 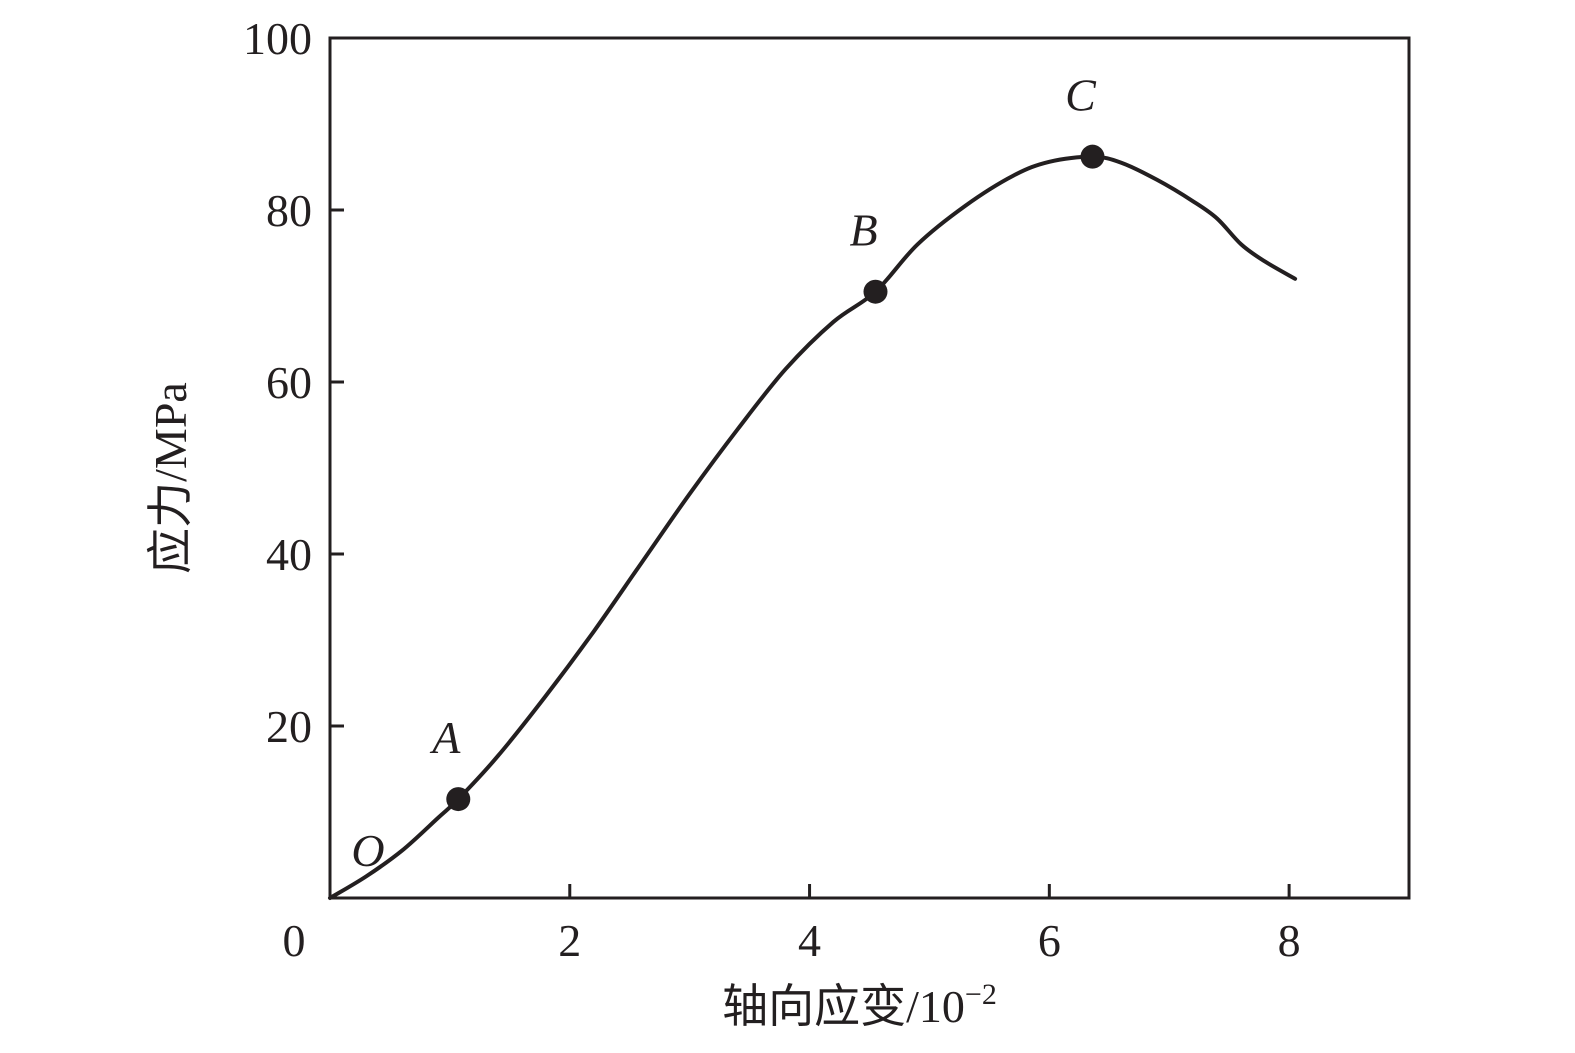 What do you see at coordinates (809, 940) in the screenshot?
I see `x-tick-label: 4` at bounding box center [809, 940].